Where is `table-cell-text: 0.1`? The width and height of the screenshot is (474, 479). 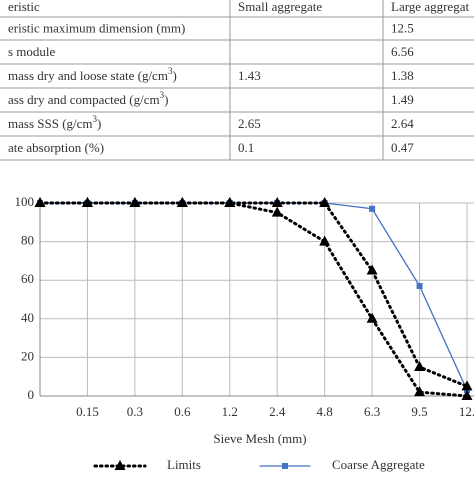 table-cell-text: 0.1 is located at coordinates (246, 147).